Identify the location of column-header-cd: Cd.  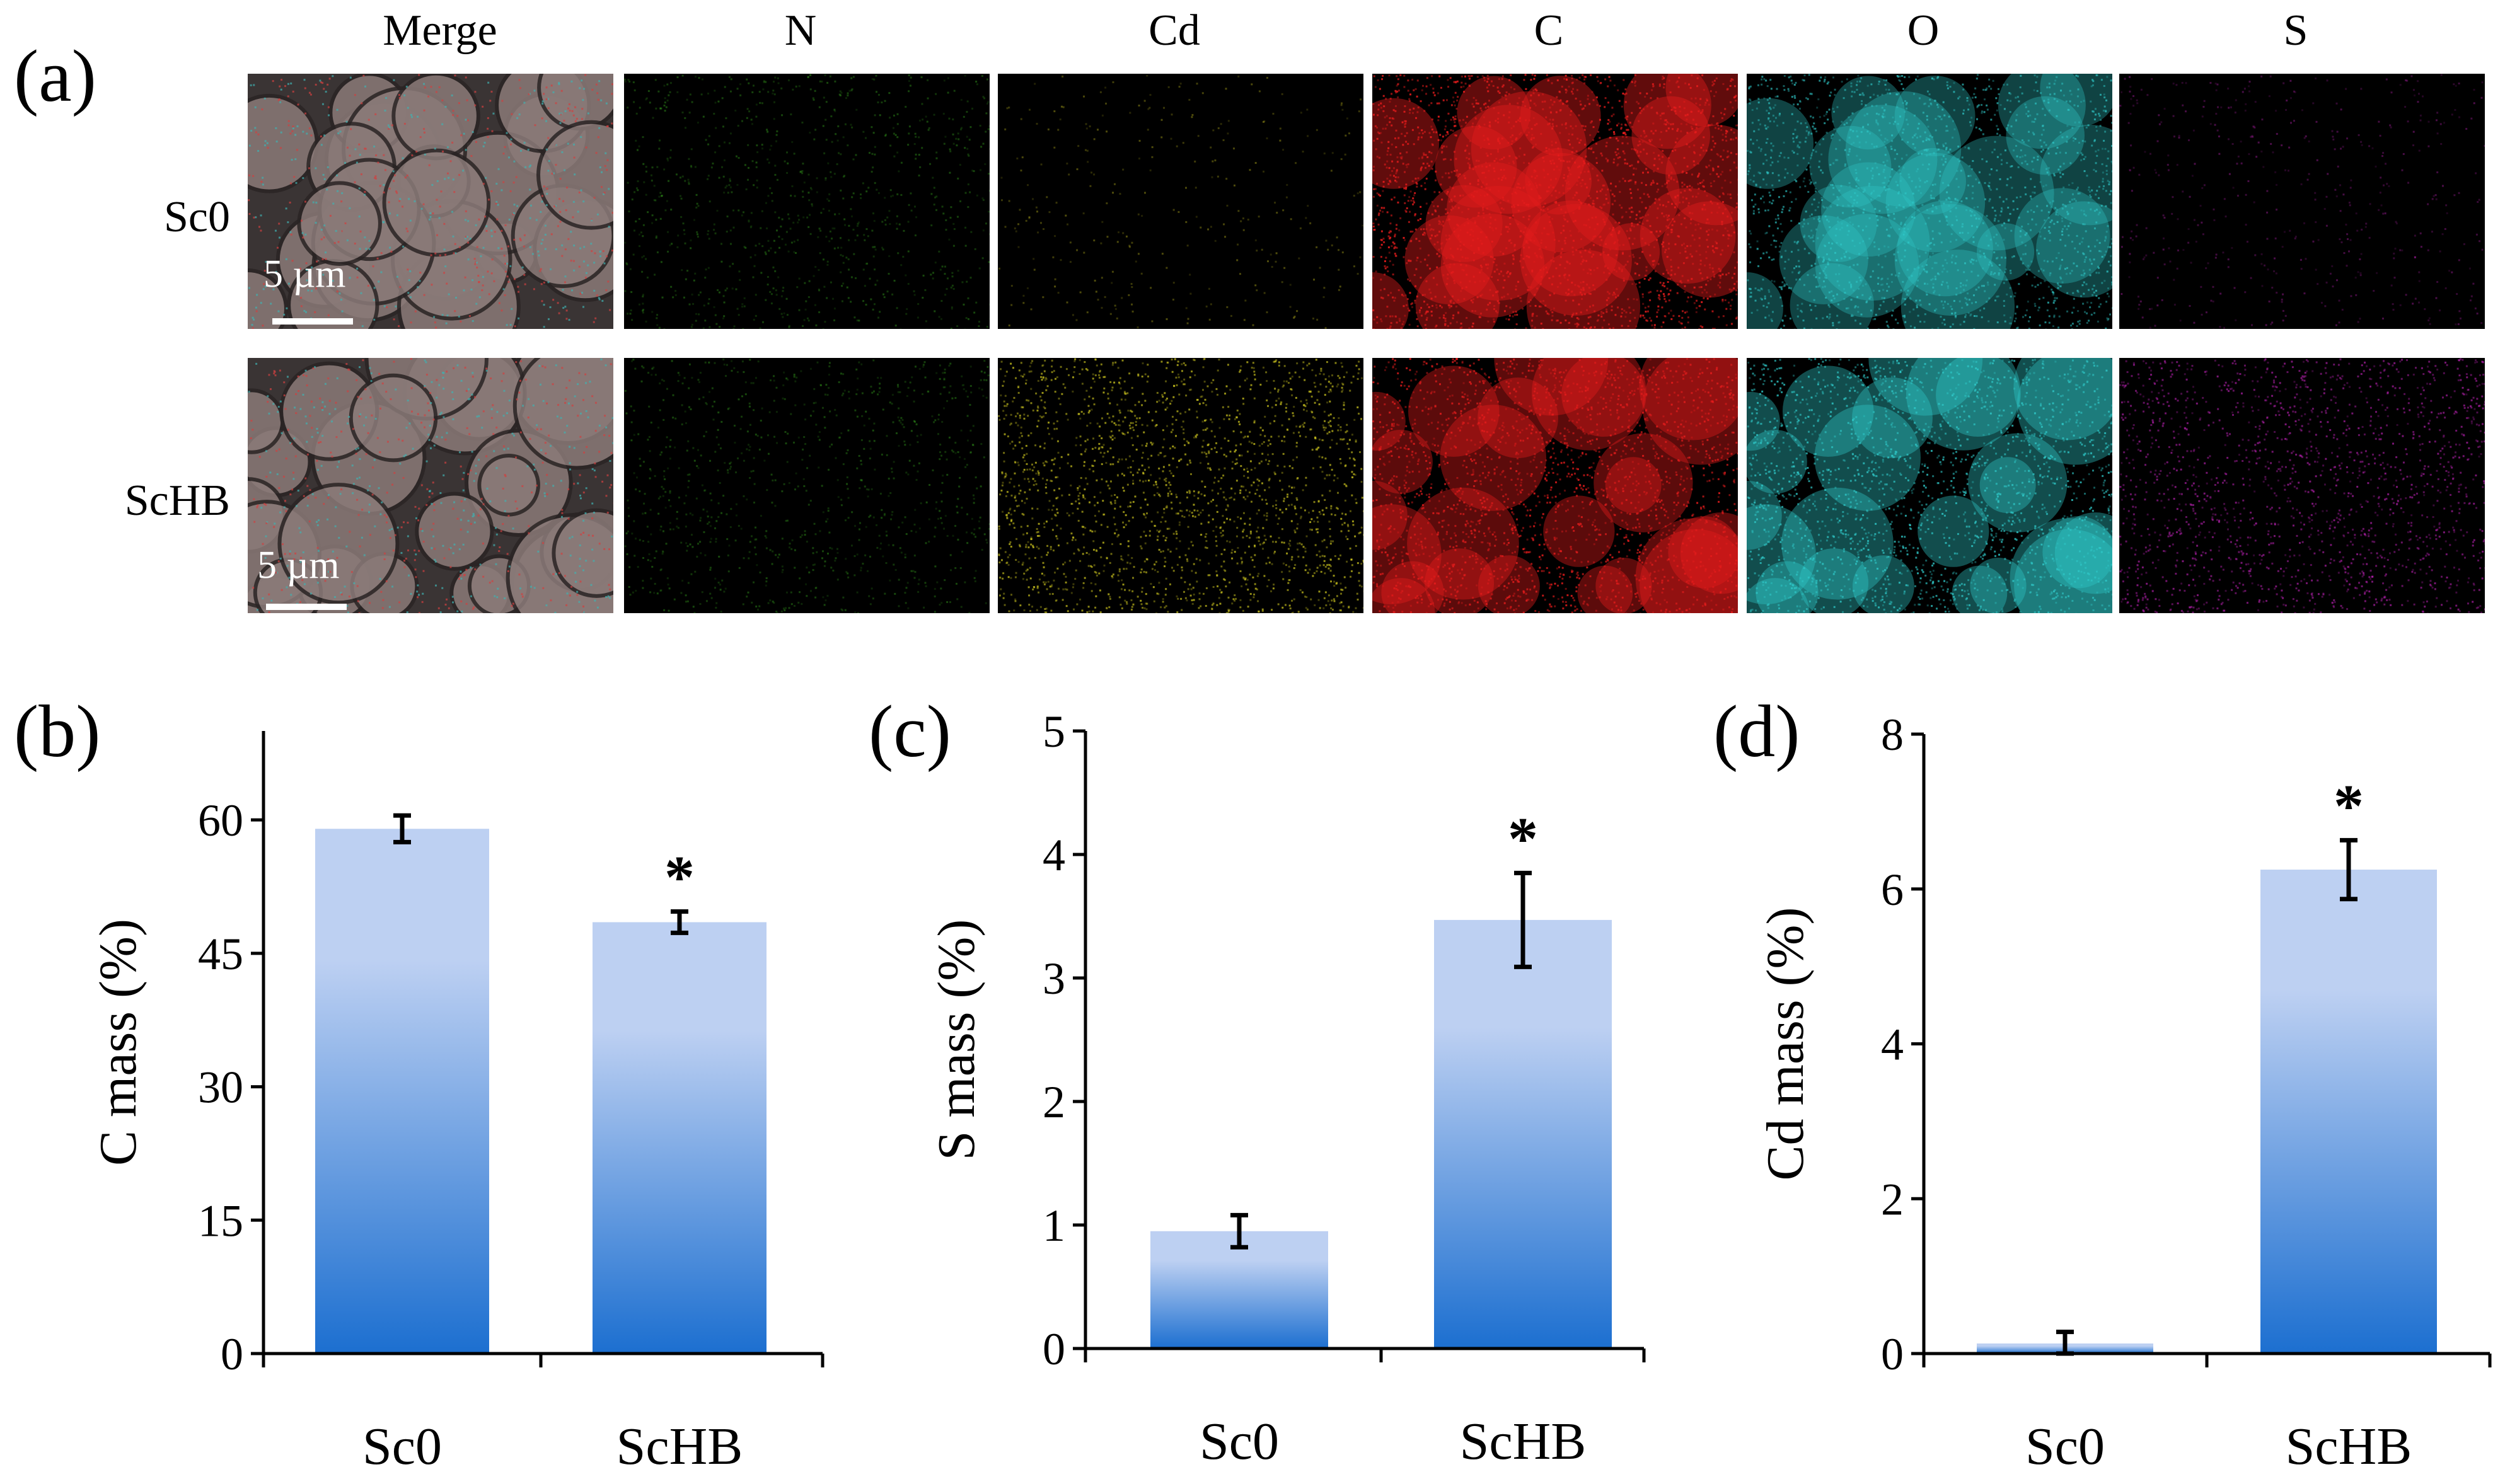
(1174, 30).